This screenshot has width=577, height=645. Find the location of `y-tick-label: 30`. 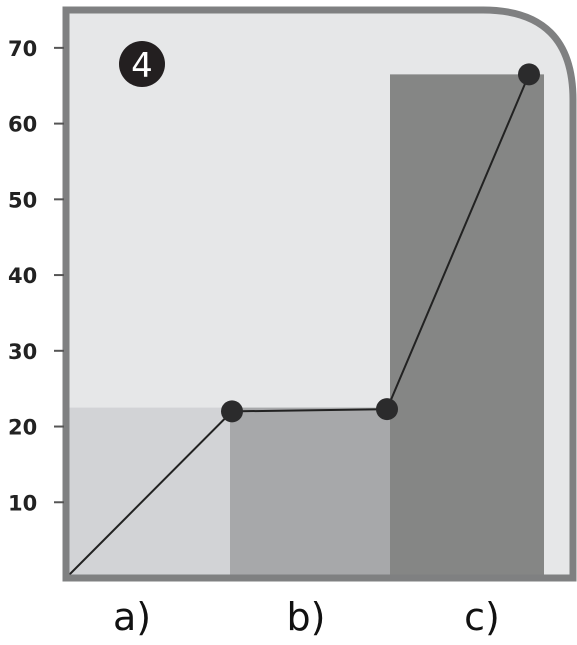

y-tick-label: 30 is located at coordinates (22, 352).